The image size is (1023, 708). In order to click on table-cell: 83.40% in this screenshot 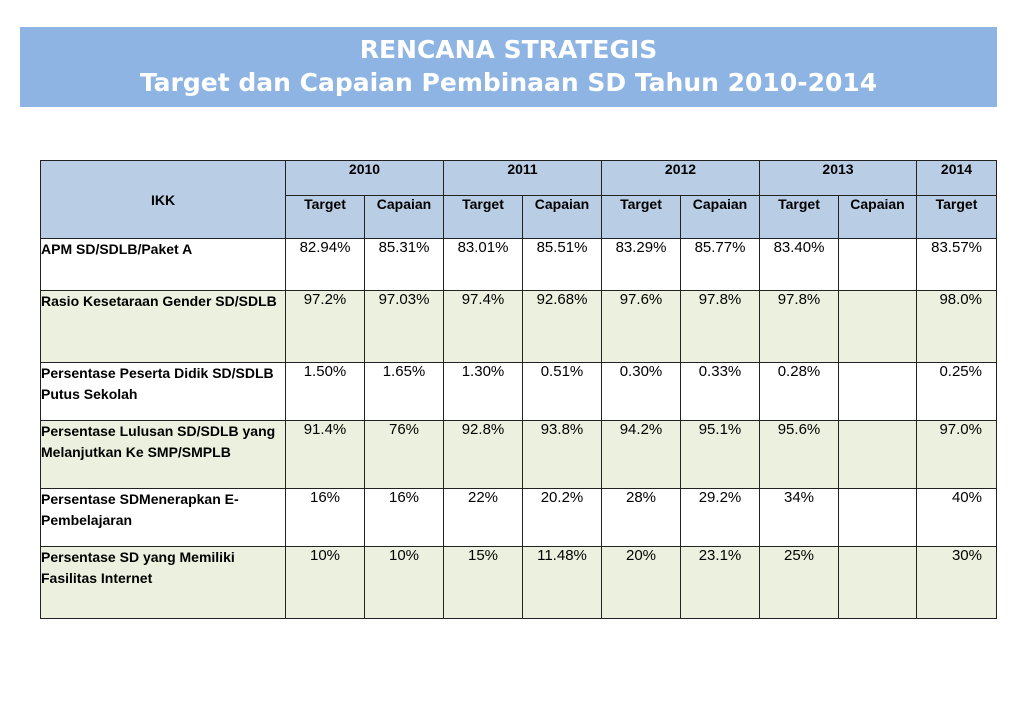, I will do `click(799, 264)`.